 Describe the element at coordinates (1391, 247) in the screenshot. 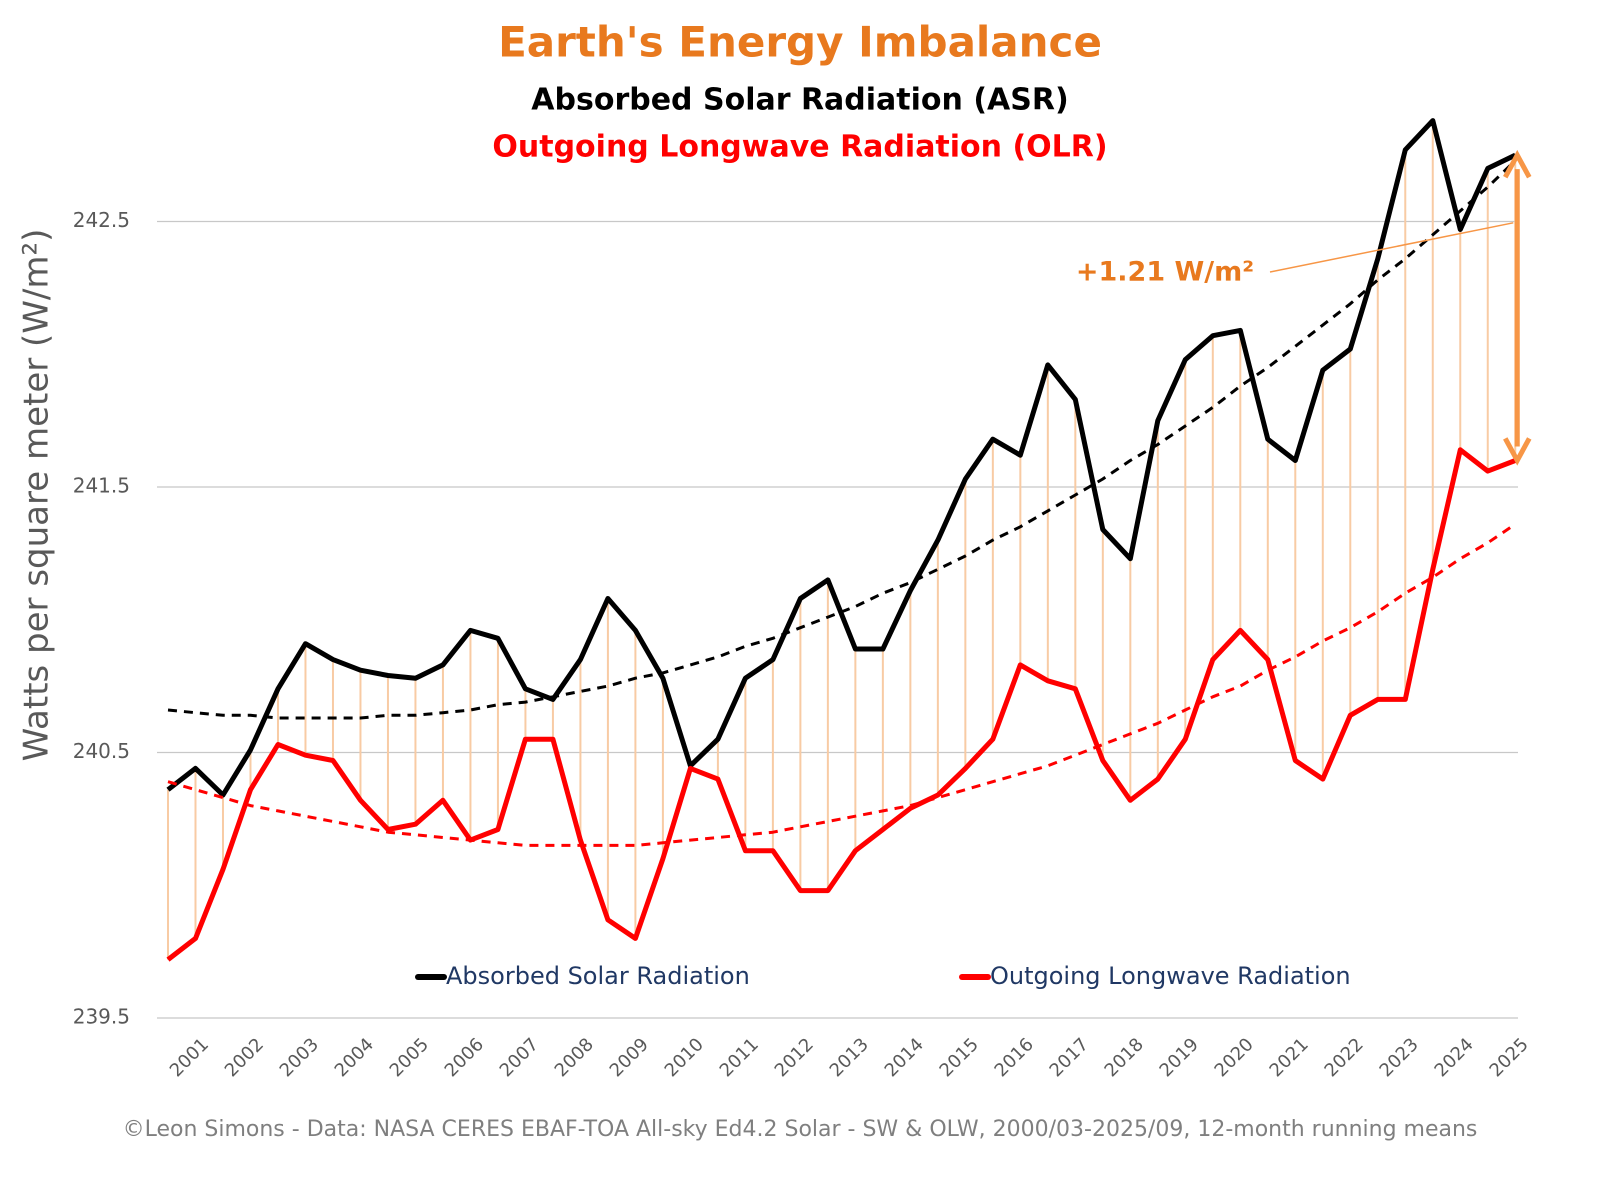

I see `annotation-leader` at that location.